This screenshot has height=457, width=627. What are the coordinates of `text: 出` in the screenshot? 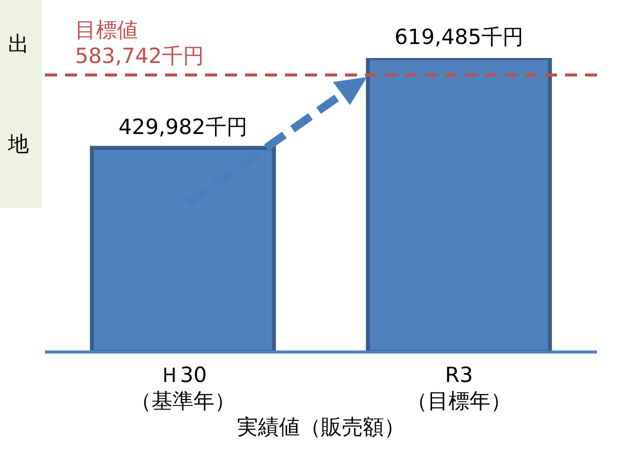 It's located at (18, 44).